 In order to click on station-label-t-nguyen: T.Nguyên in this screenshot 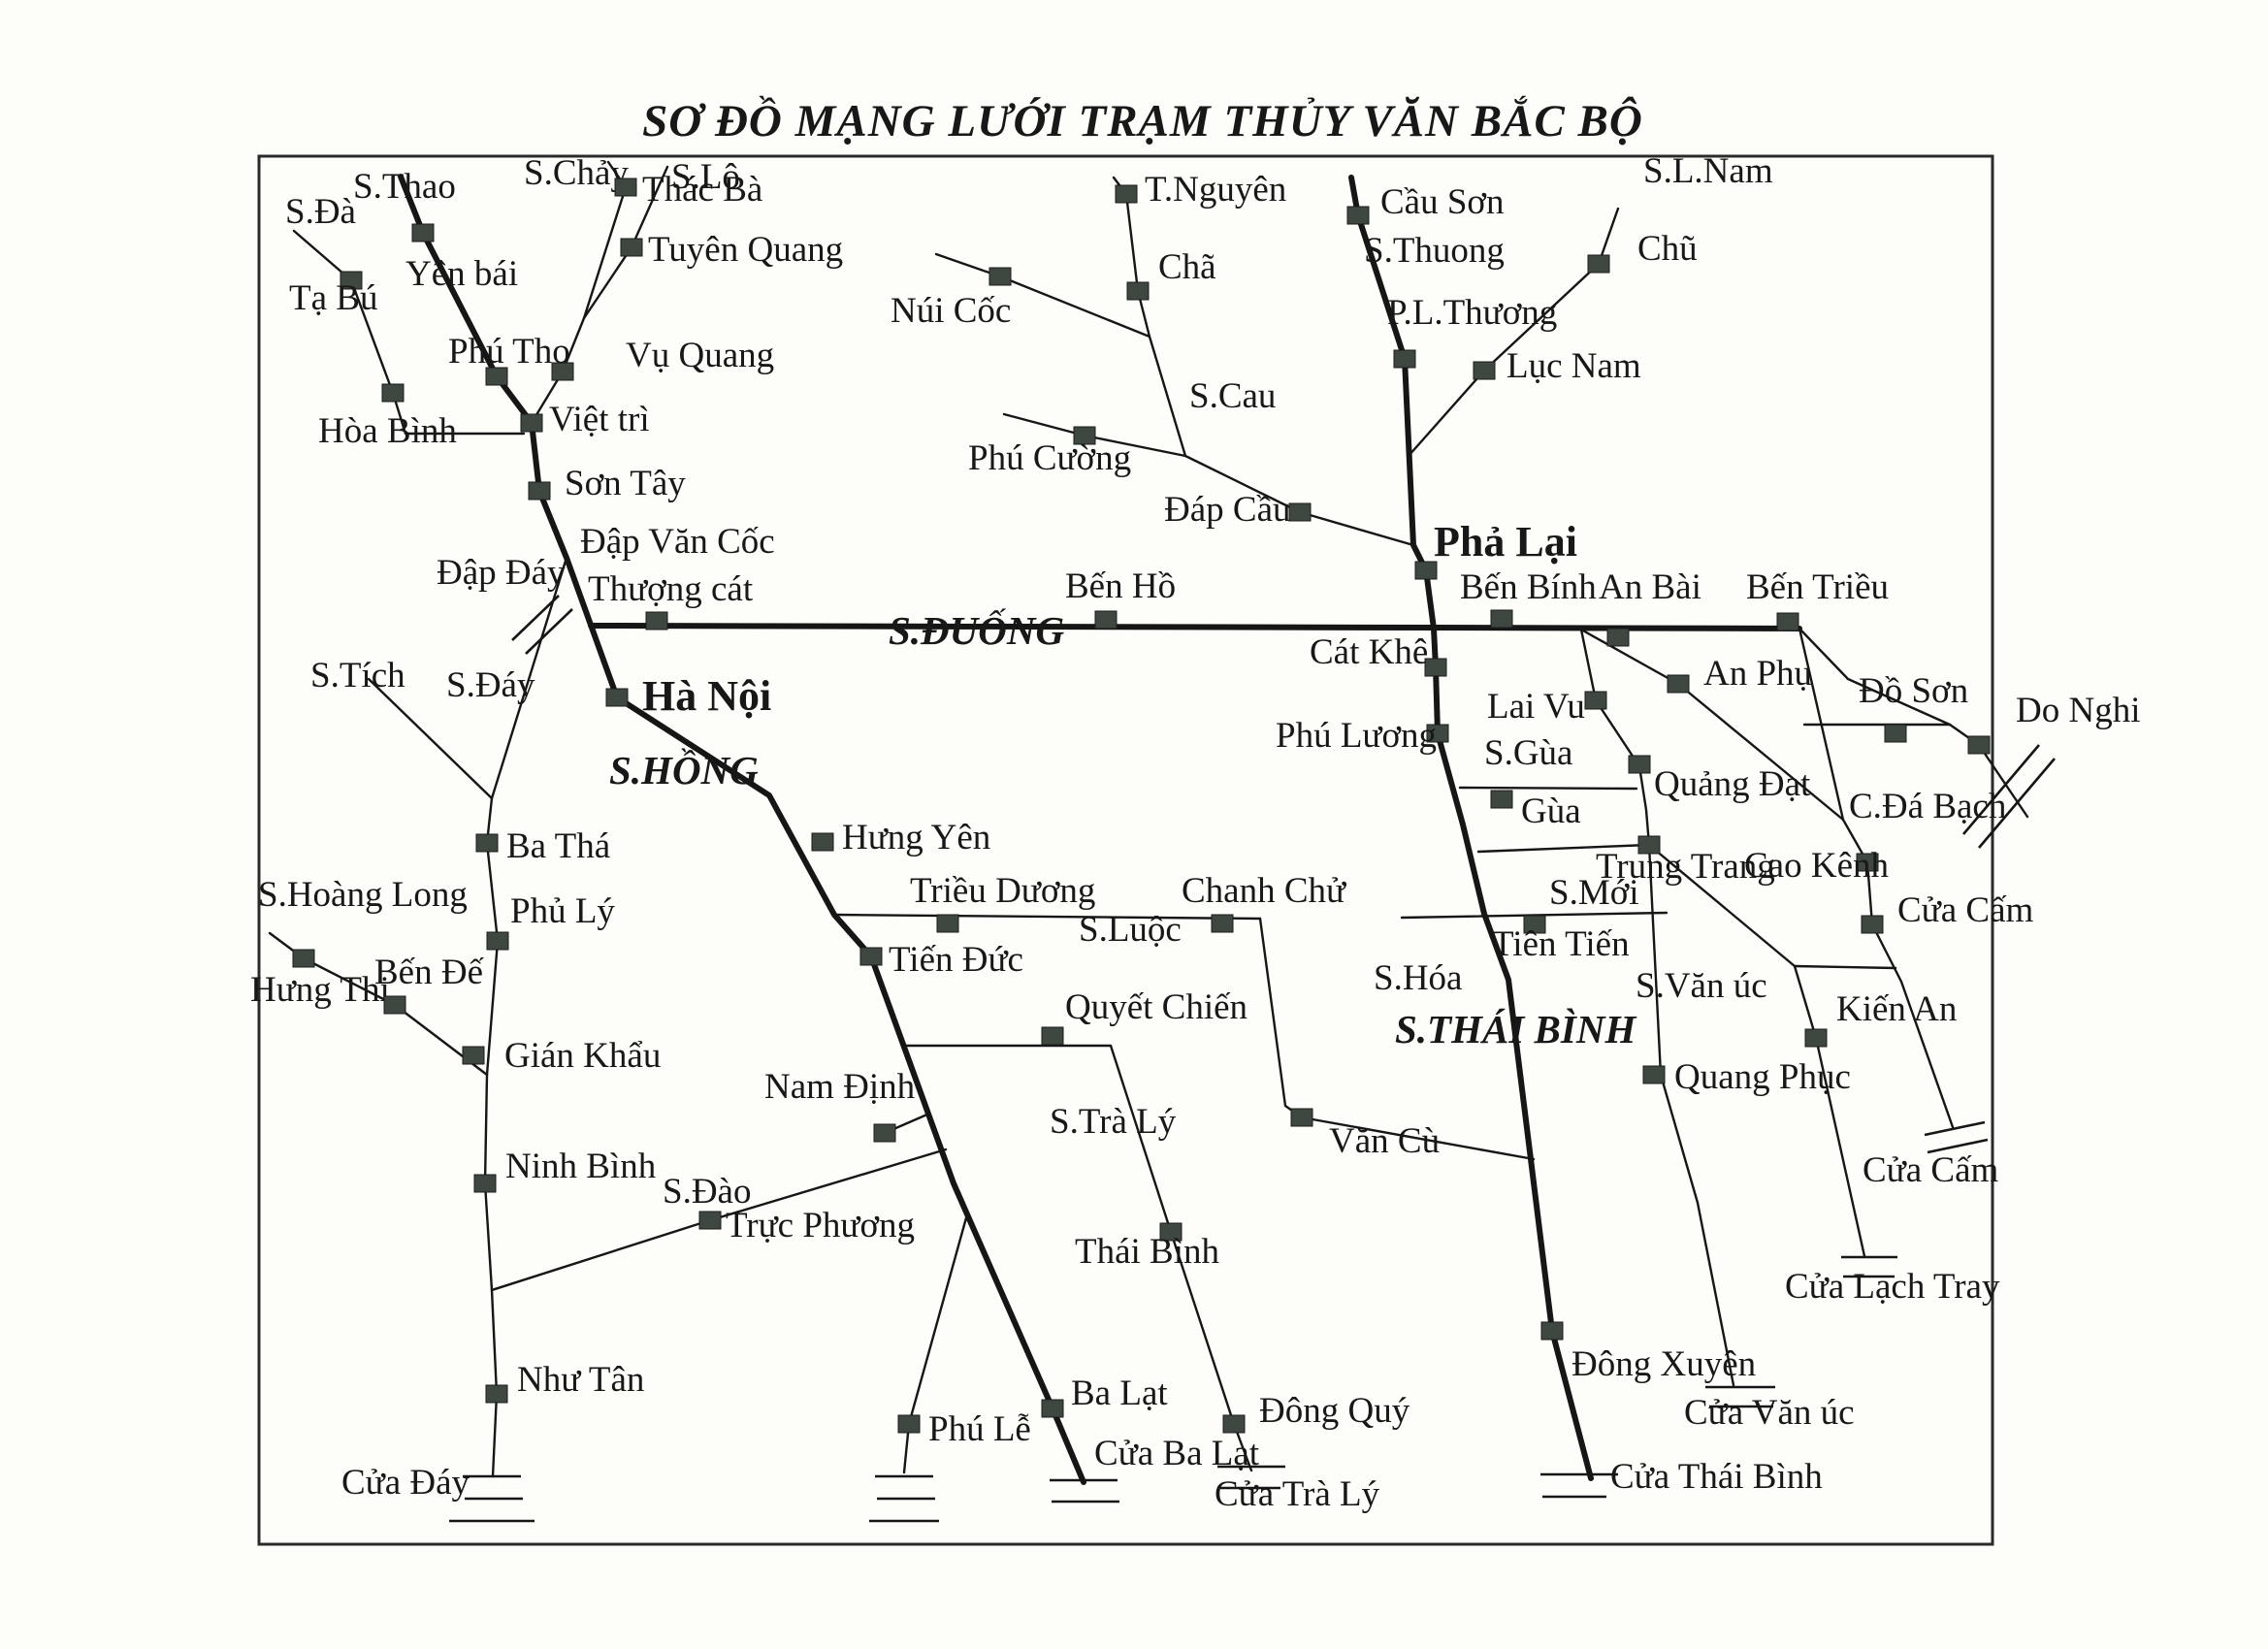, I will do `click(1215, 190)`.